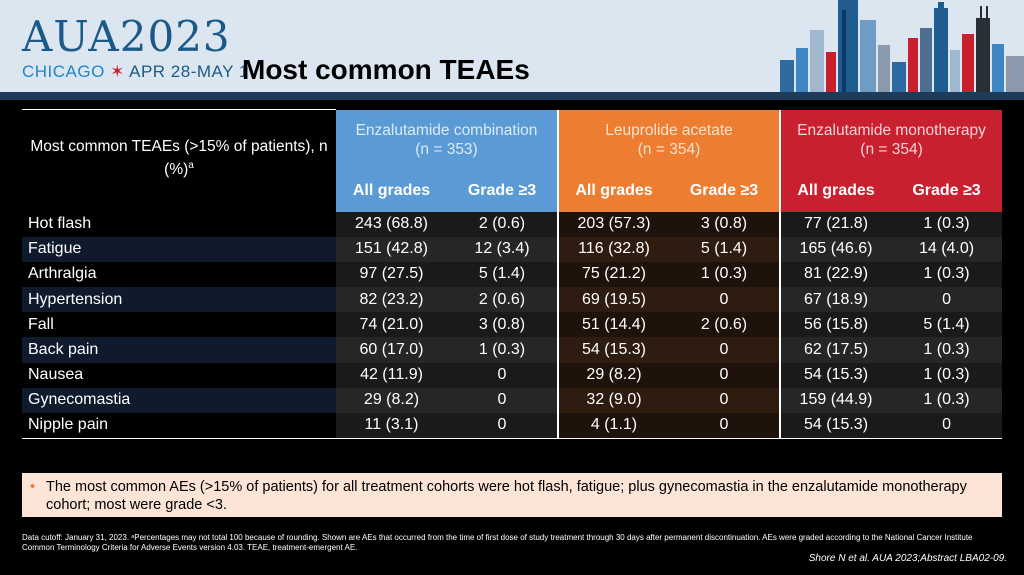 Image resolution: width=1024 pixels, height=575 pixels. What do you see at coordinates (512, 96) in the screenshot?
I see `header-divider` at bounding box center [512, 96].